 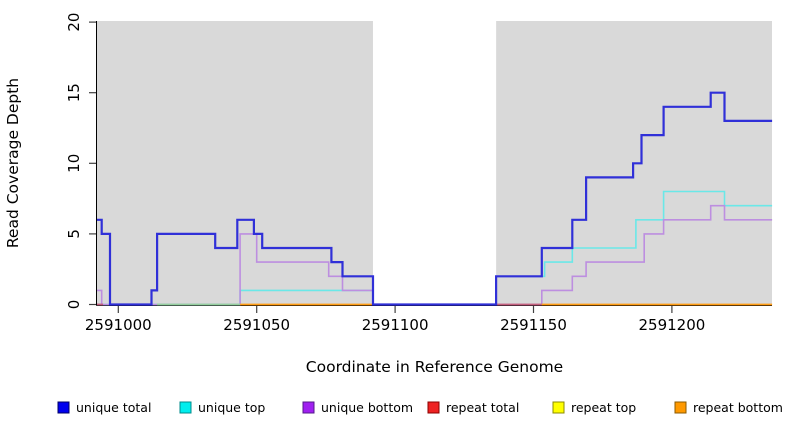 What do you see at coordinates (367, 407) in the screenshot?
I see `legend-label-unique-bottom: unique bottom` at bounding box center [367, 407].